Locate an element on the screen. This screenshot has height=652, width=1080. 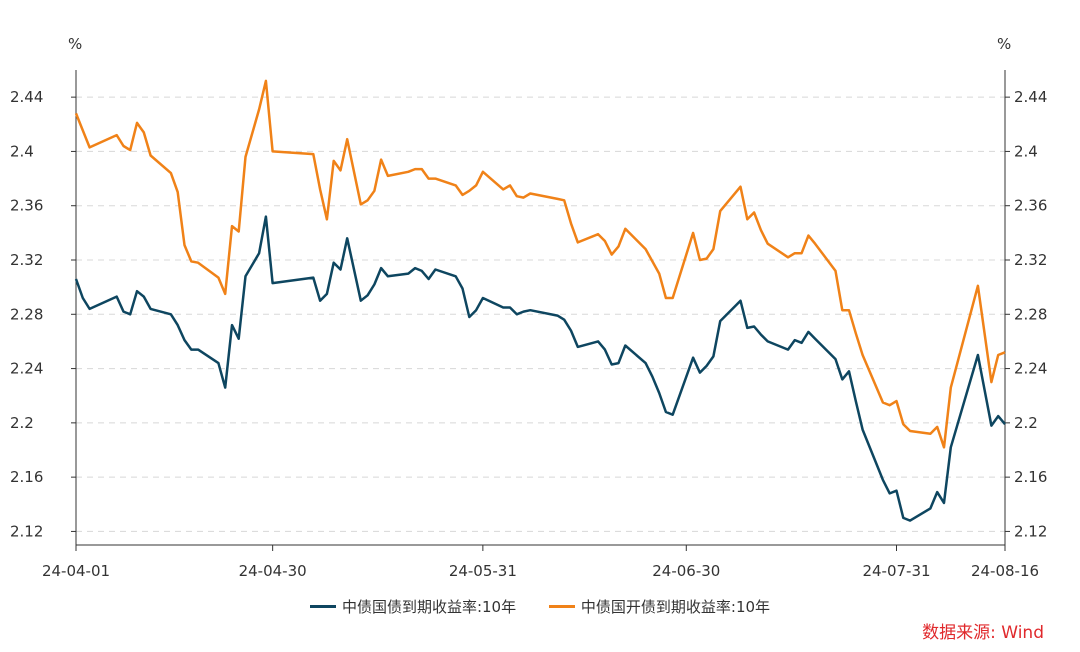
y-tick-label-left: 2.4 is located at coordinates (22, 151).